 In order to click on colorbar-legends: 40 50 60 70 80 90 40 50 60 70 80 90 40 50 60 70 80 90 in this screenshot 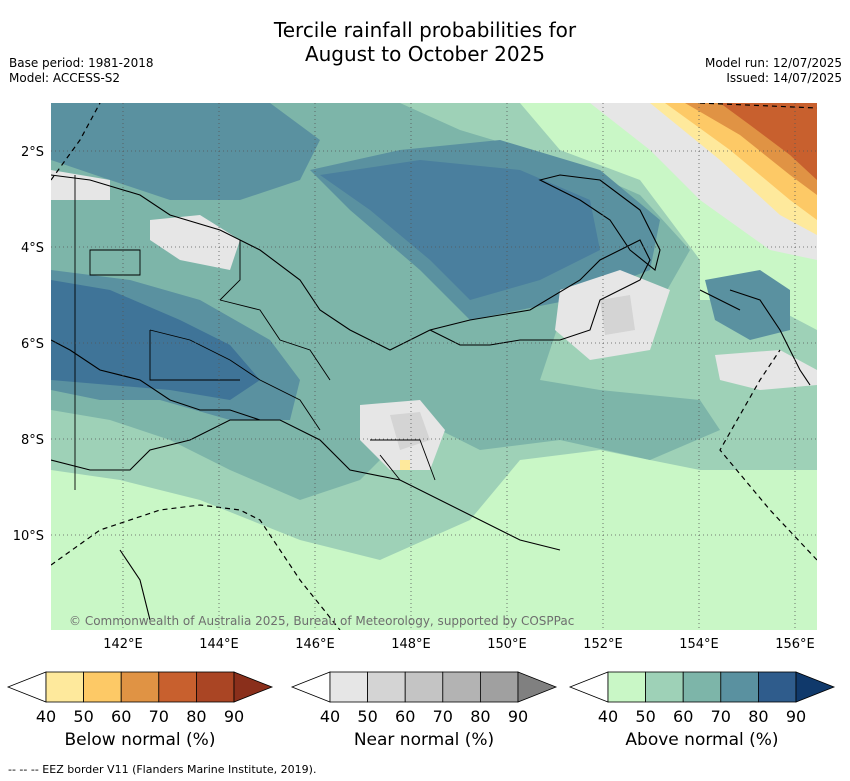, I will do `click(421, 698)`.